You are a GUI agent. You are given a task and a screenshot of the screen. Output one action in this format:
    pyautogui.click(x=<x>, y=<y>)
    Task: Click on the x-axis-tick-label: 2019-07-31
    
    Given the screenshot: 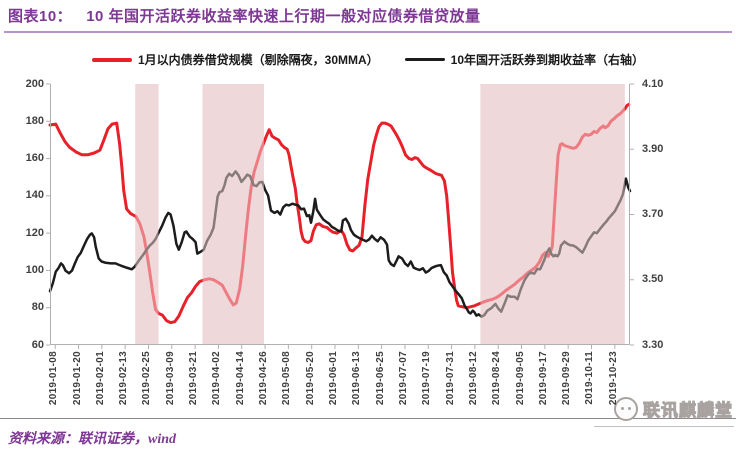 What is the action you would take?
    pyautogui.click(x=450, y=378)
    